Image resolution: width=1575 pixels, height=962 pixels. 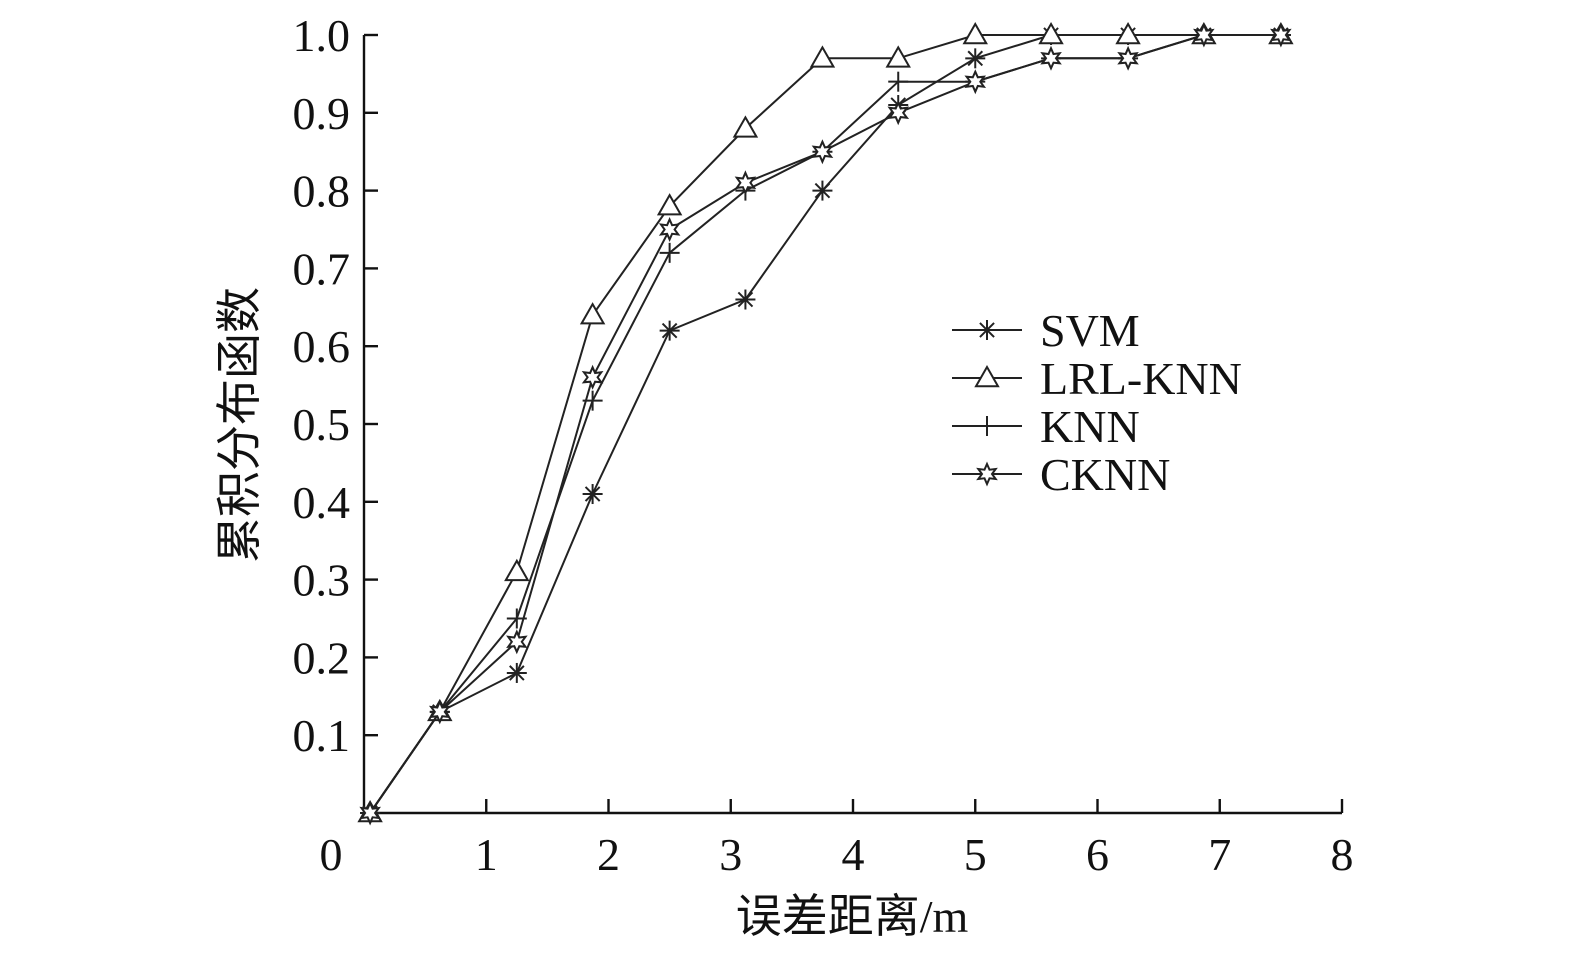 What do you see at coordinates (1219, 854) in the screenshot?
I see `x-tick-label: 7` at bounding box center [1219, 854].